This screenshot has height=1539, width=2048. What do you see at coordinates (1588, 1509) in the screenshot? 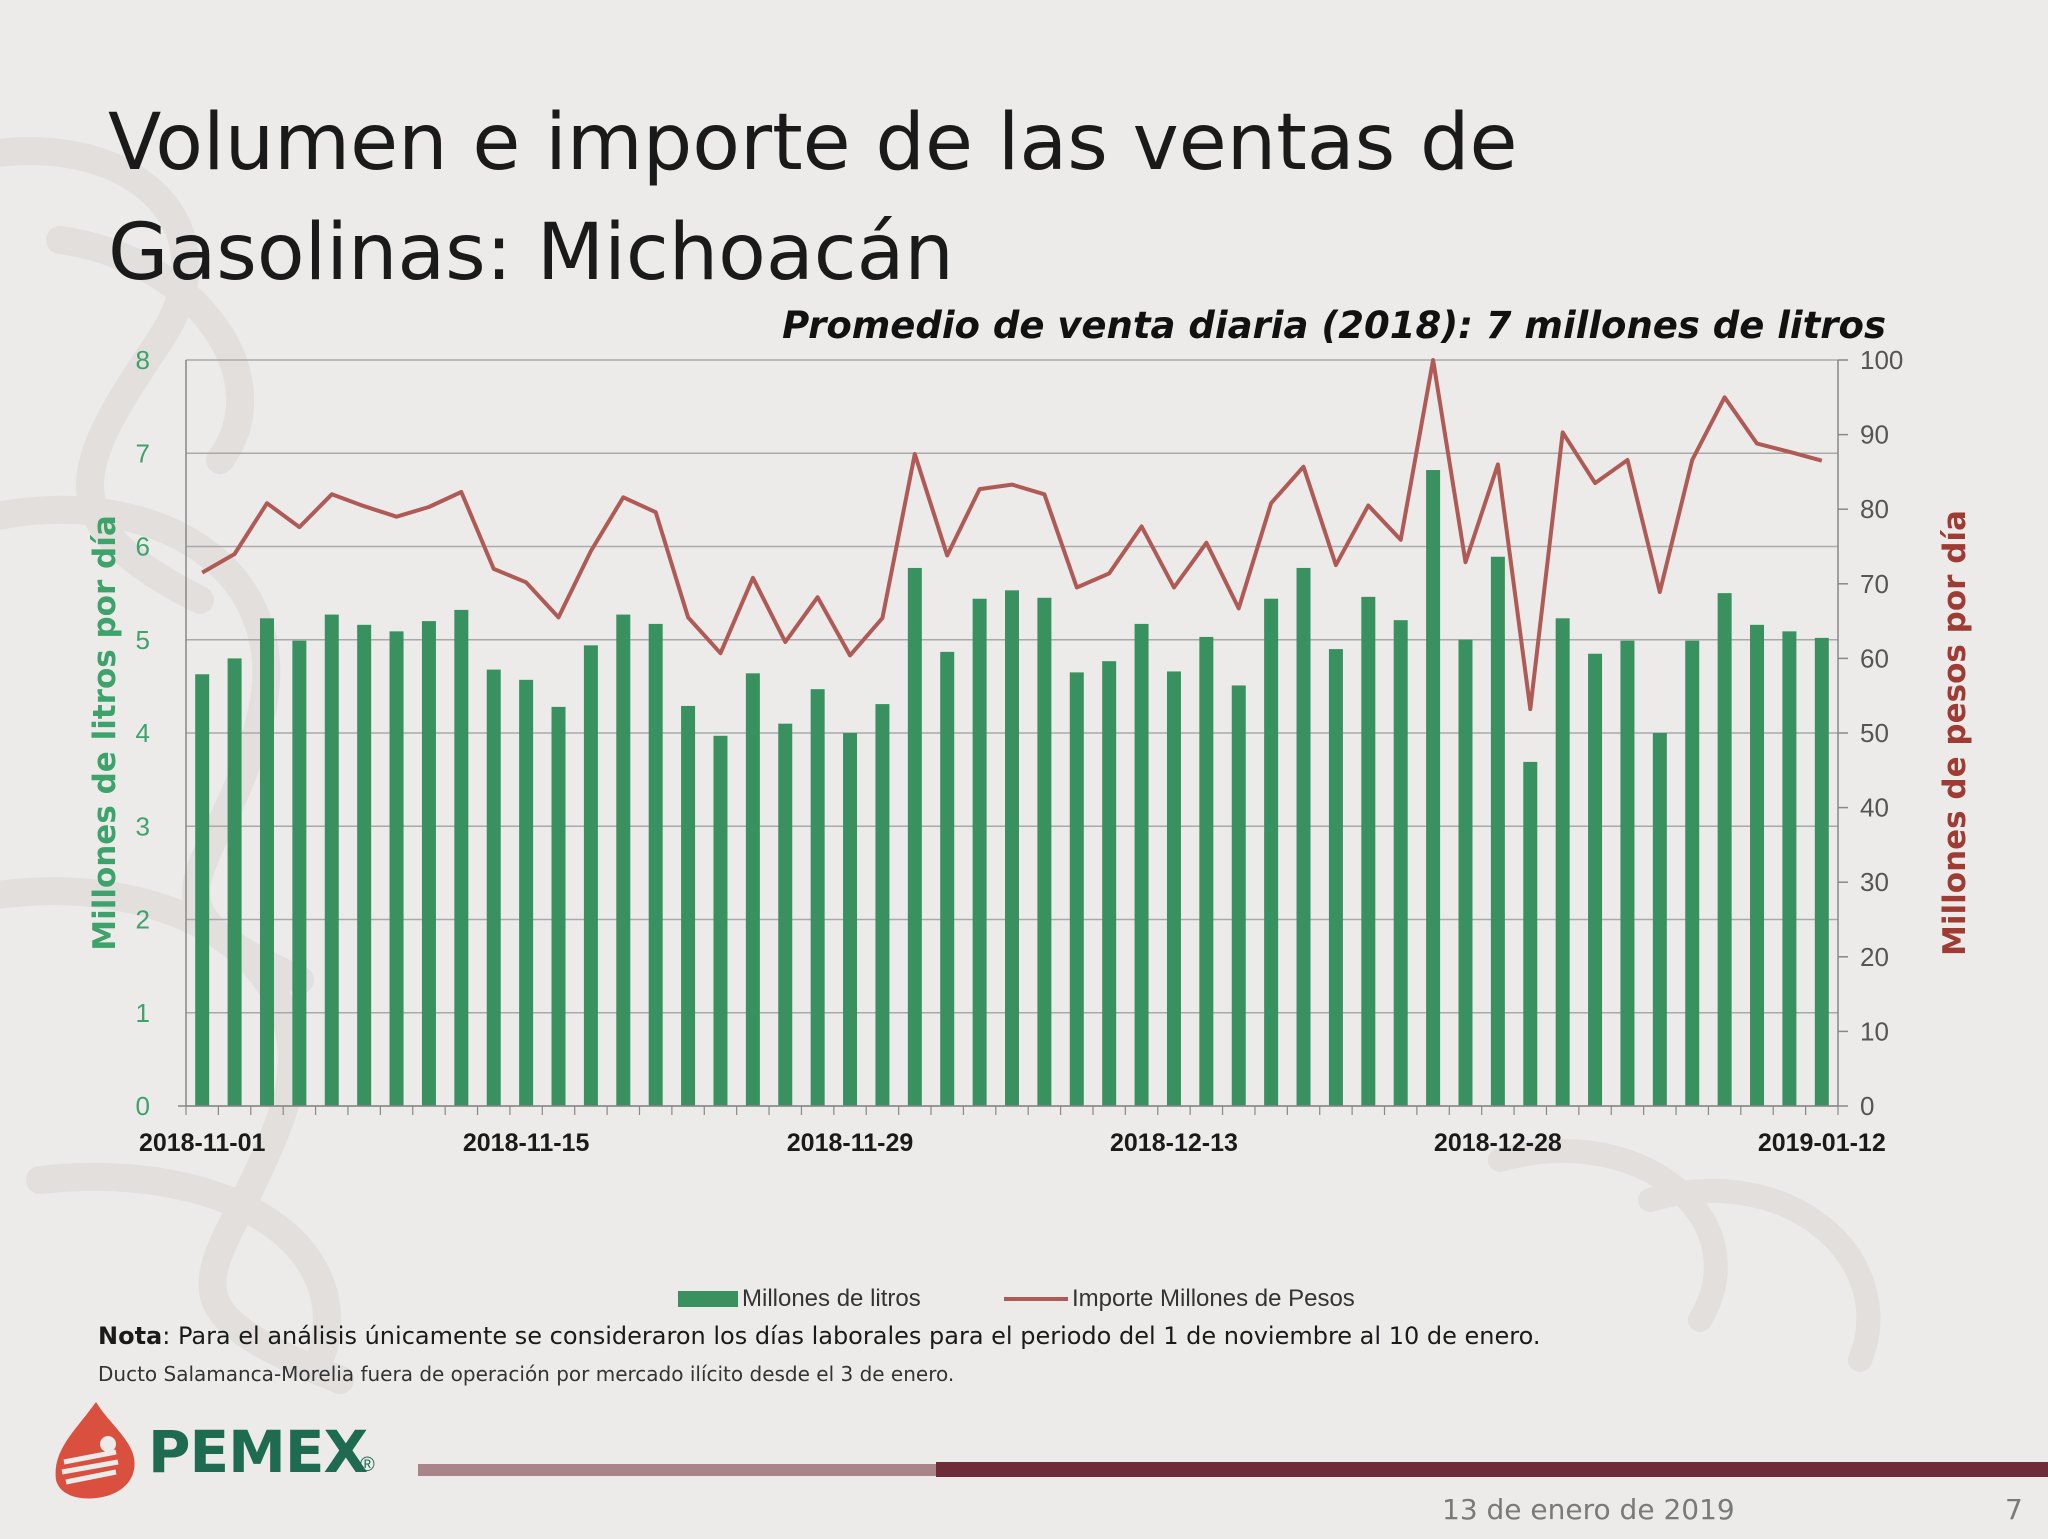
I see `footer-date: 13 de enero de 2019` at bounding box center [1588, 1509].